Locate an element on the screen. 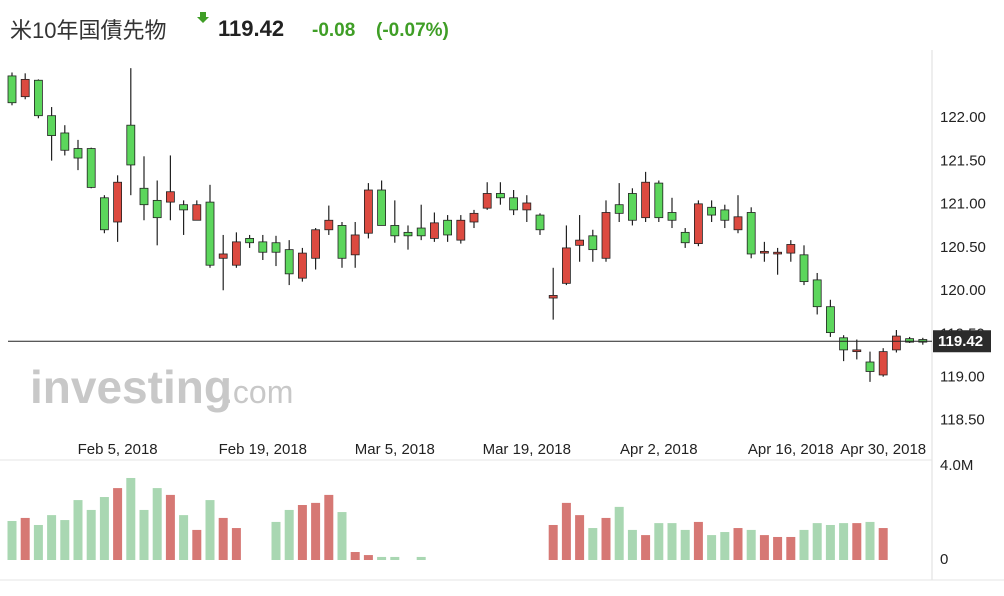  x-tick-label: Apr 2, 2018 is located at coordinates (659, 449).